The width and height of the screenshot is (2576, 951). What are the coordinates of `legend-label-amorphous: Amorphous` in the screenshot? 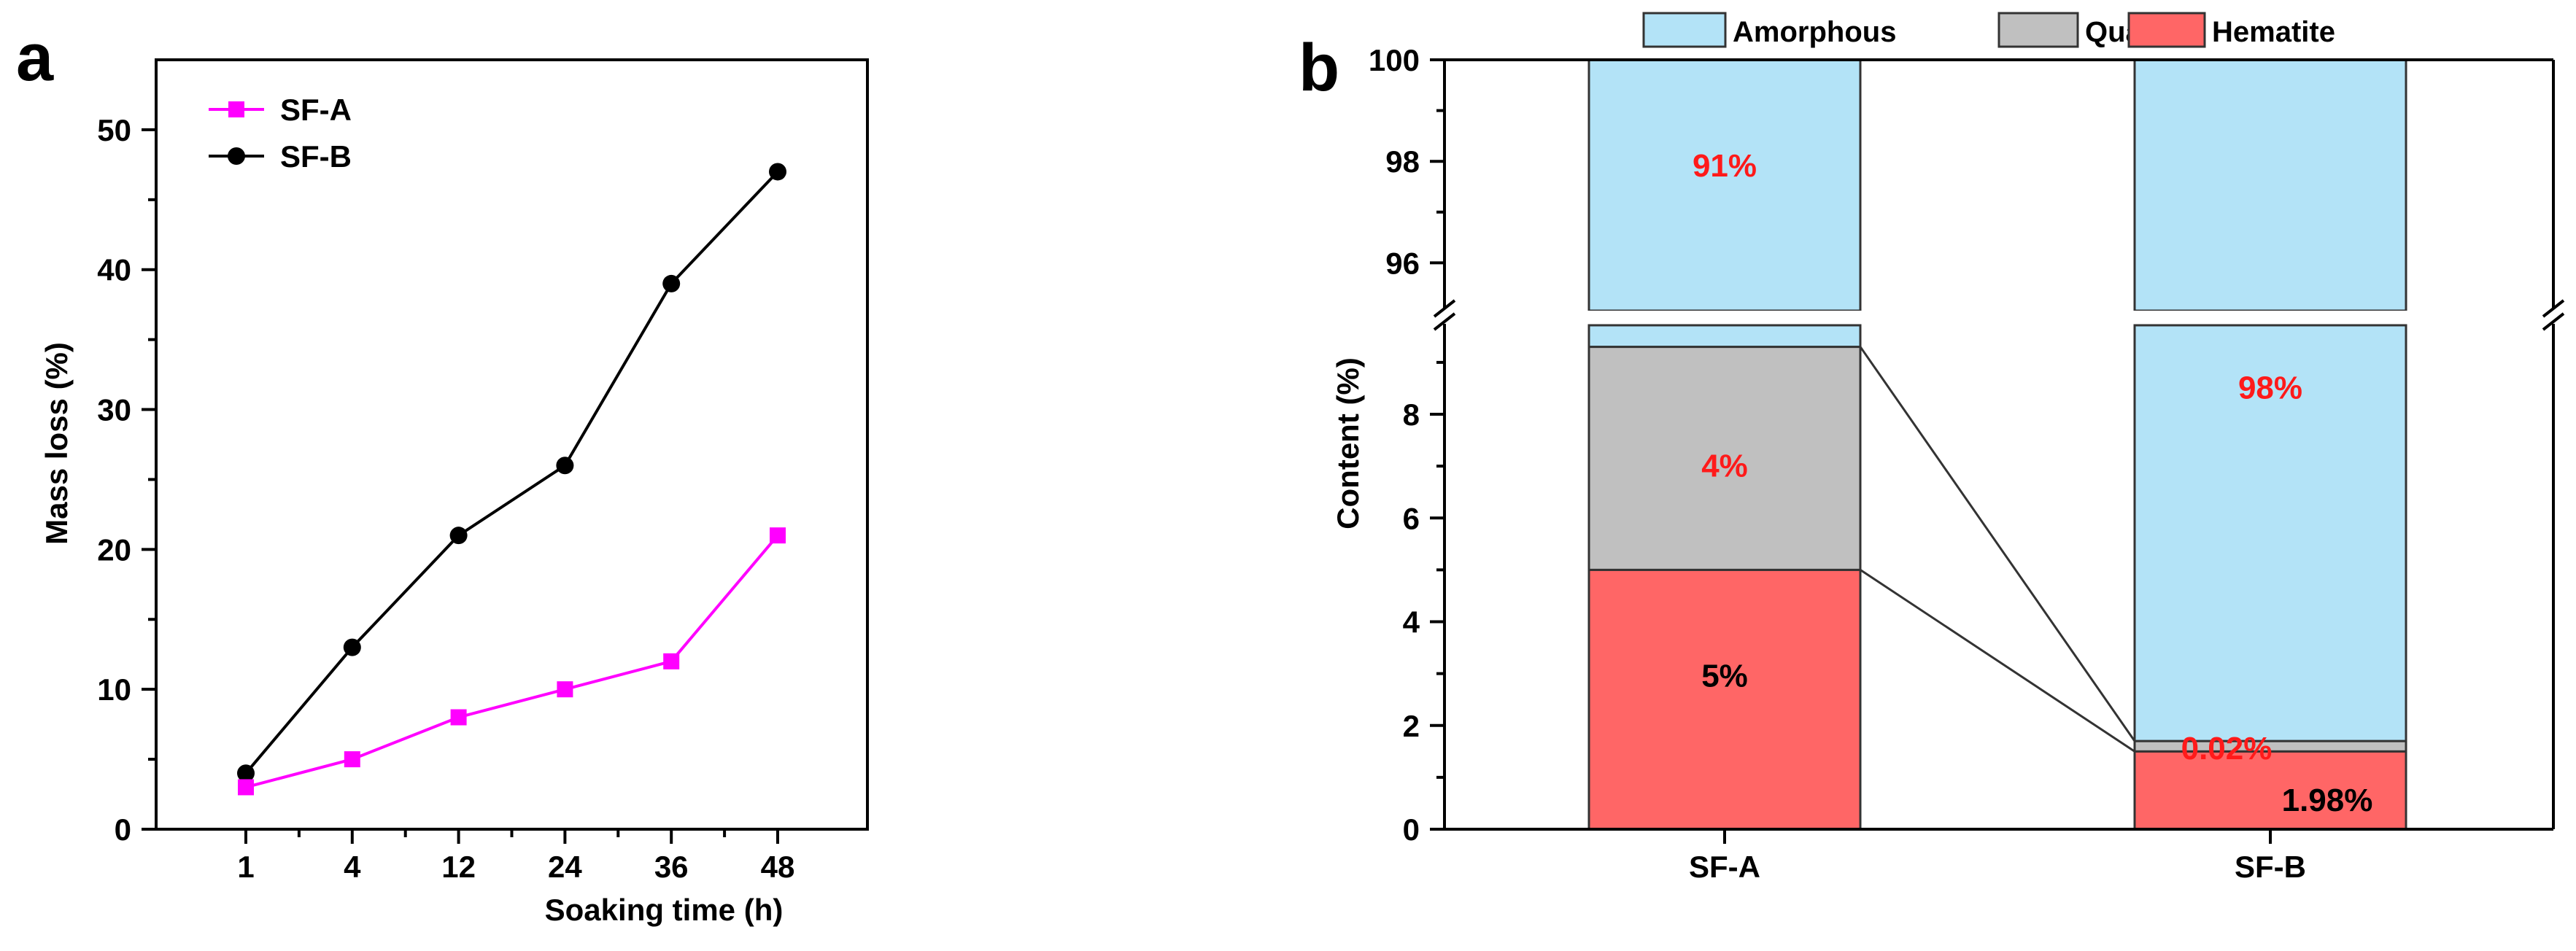 It's located at (1814, 32).